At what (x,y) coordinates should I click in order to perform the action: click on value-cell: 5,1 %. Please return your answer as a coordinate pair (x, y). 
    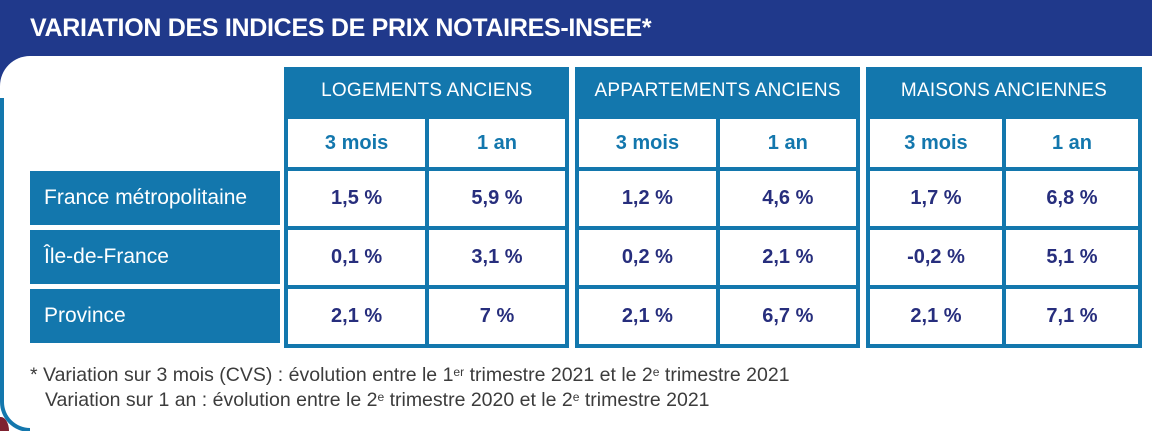
    Looking at the image, I should click on (1071, 257).